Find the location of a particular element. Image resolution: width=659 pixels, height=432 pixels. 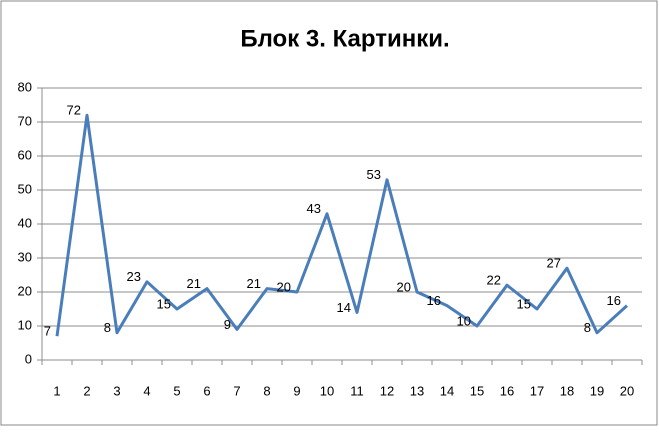

y-tick-label: 0 is located at coordinates (28, 358).